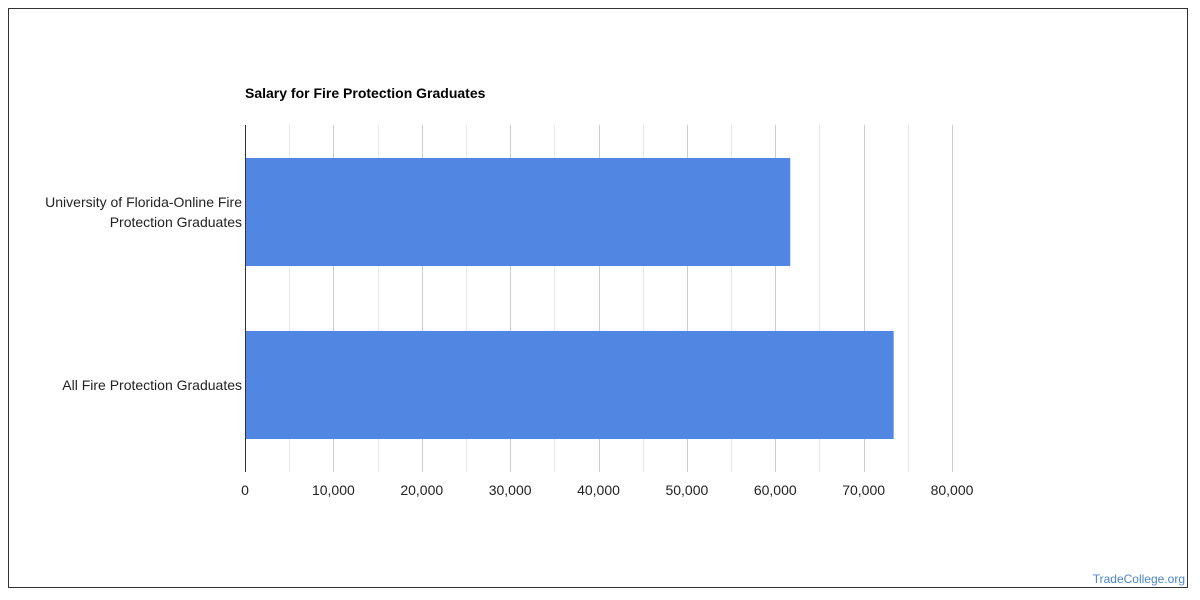  What do you see at coordinates (421, 490) in the screenshot?
I see `x-tick-label: 20,000` at bounding box center [421, 490].